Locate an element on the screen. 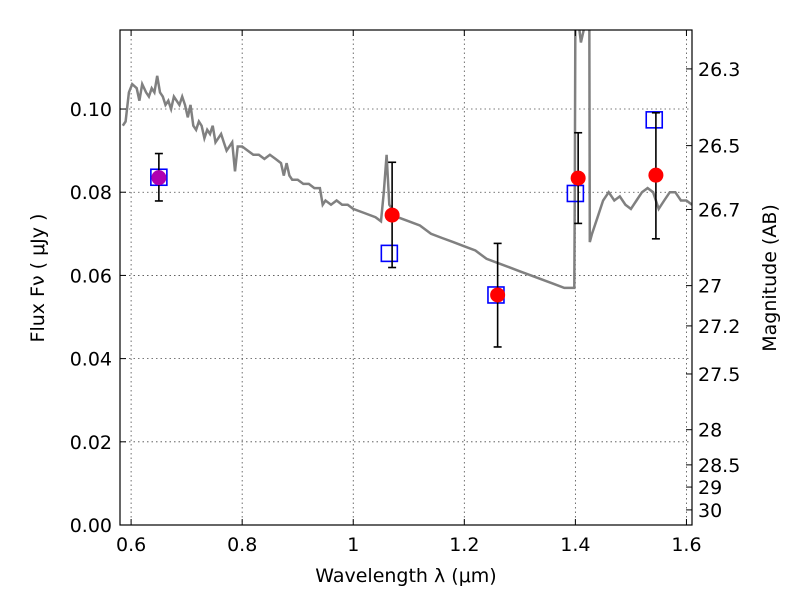  y-tick-label: 0.04 is located at coordinates (91, 360).